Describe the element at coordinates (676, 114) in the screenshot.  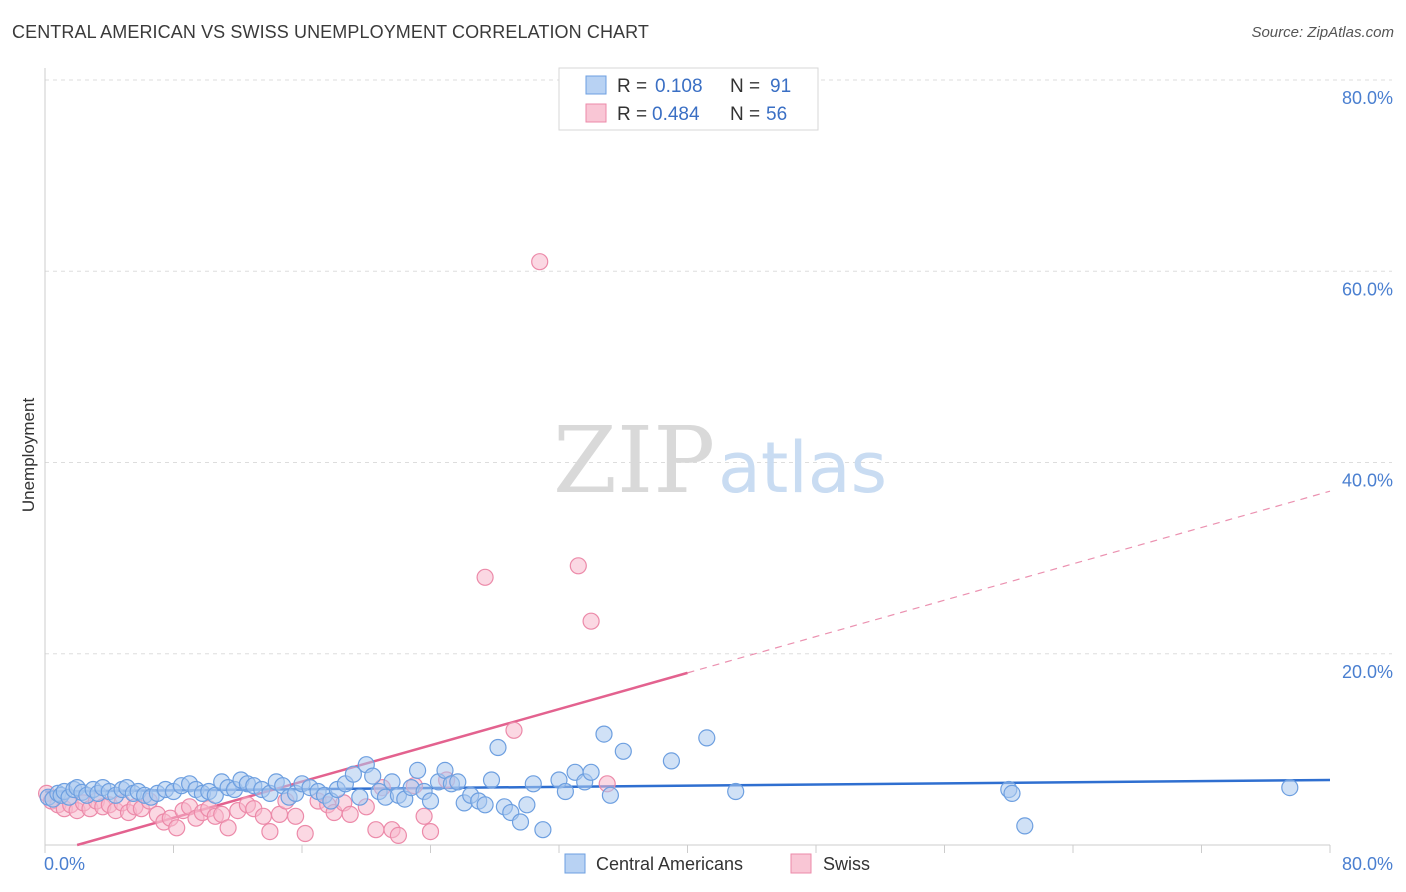
I see `legend-r-value-2: 0.484` at that location.